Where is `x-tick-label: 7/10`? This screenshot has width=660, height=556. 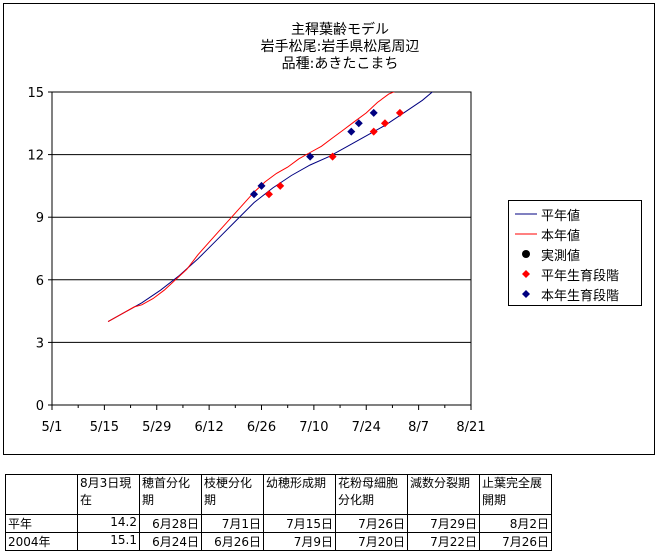 x-tick-label: 7/10 is located at coordinates (313, 427).